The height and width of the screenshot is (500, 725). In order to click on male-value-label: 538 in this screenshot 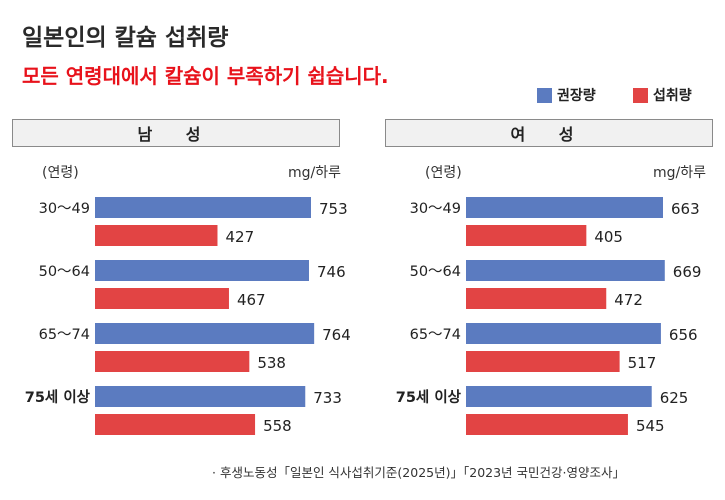, I will do `click(271, 363)`.